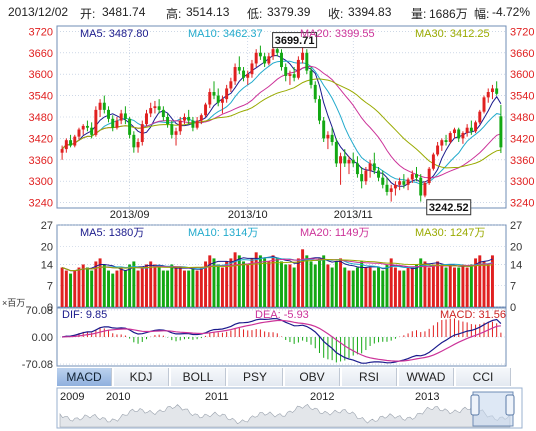 Image resolution: width=536 pixels, height=431 pixels. What do you see at coordinates (223, 233) in the screenshot?
I see `volume-legend-ma10: MA10: 1314万` at bounding box center [223, 233].